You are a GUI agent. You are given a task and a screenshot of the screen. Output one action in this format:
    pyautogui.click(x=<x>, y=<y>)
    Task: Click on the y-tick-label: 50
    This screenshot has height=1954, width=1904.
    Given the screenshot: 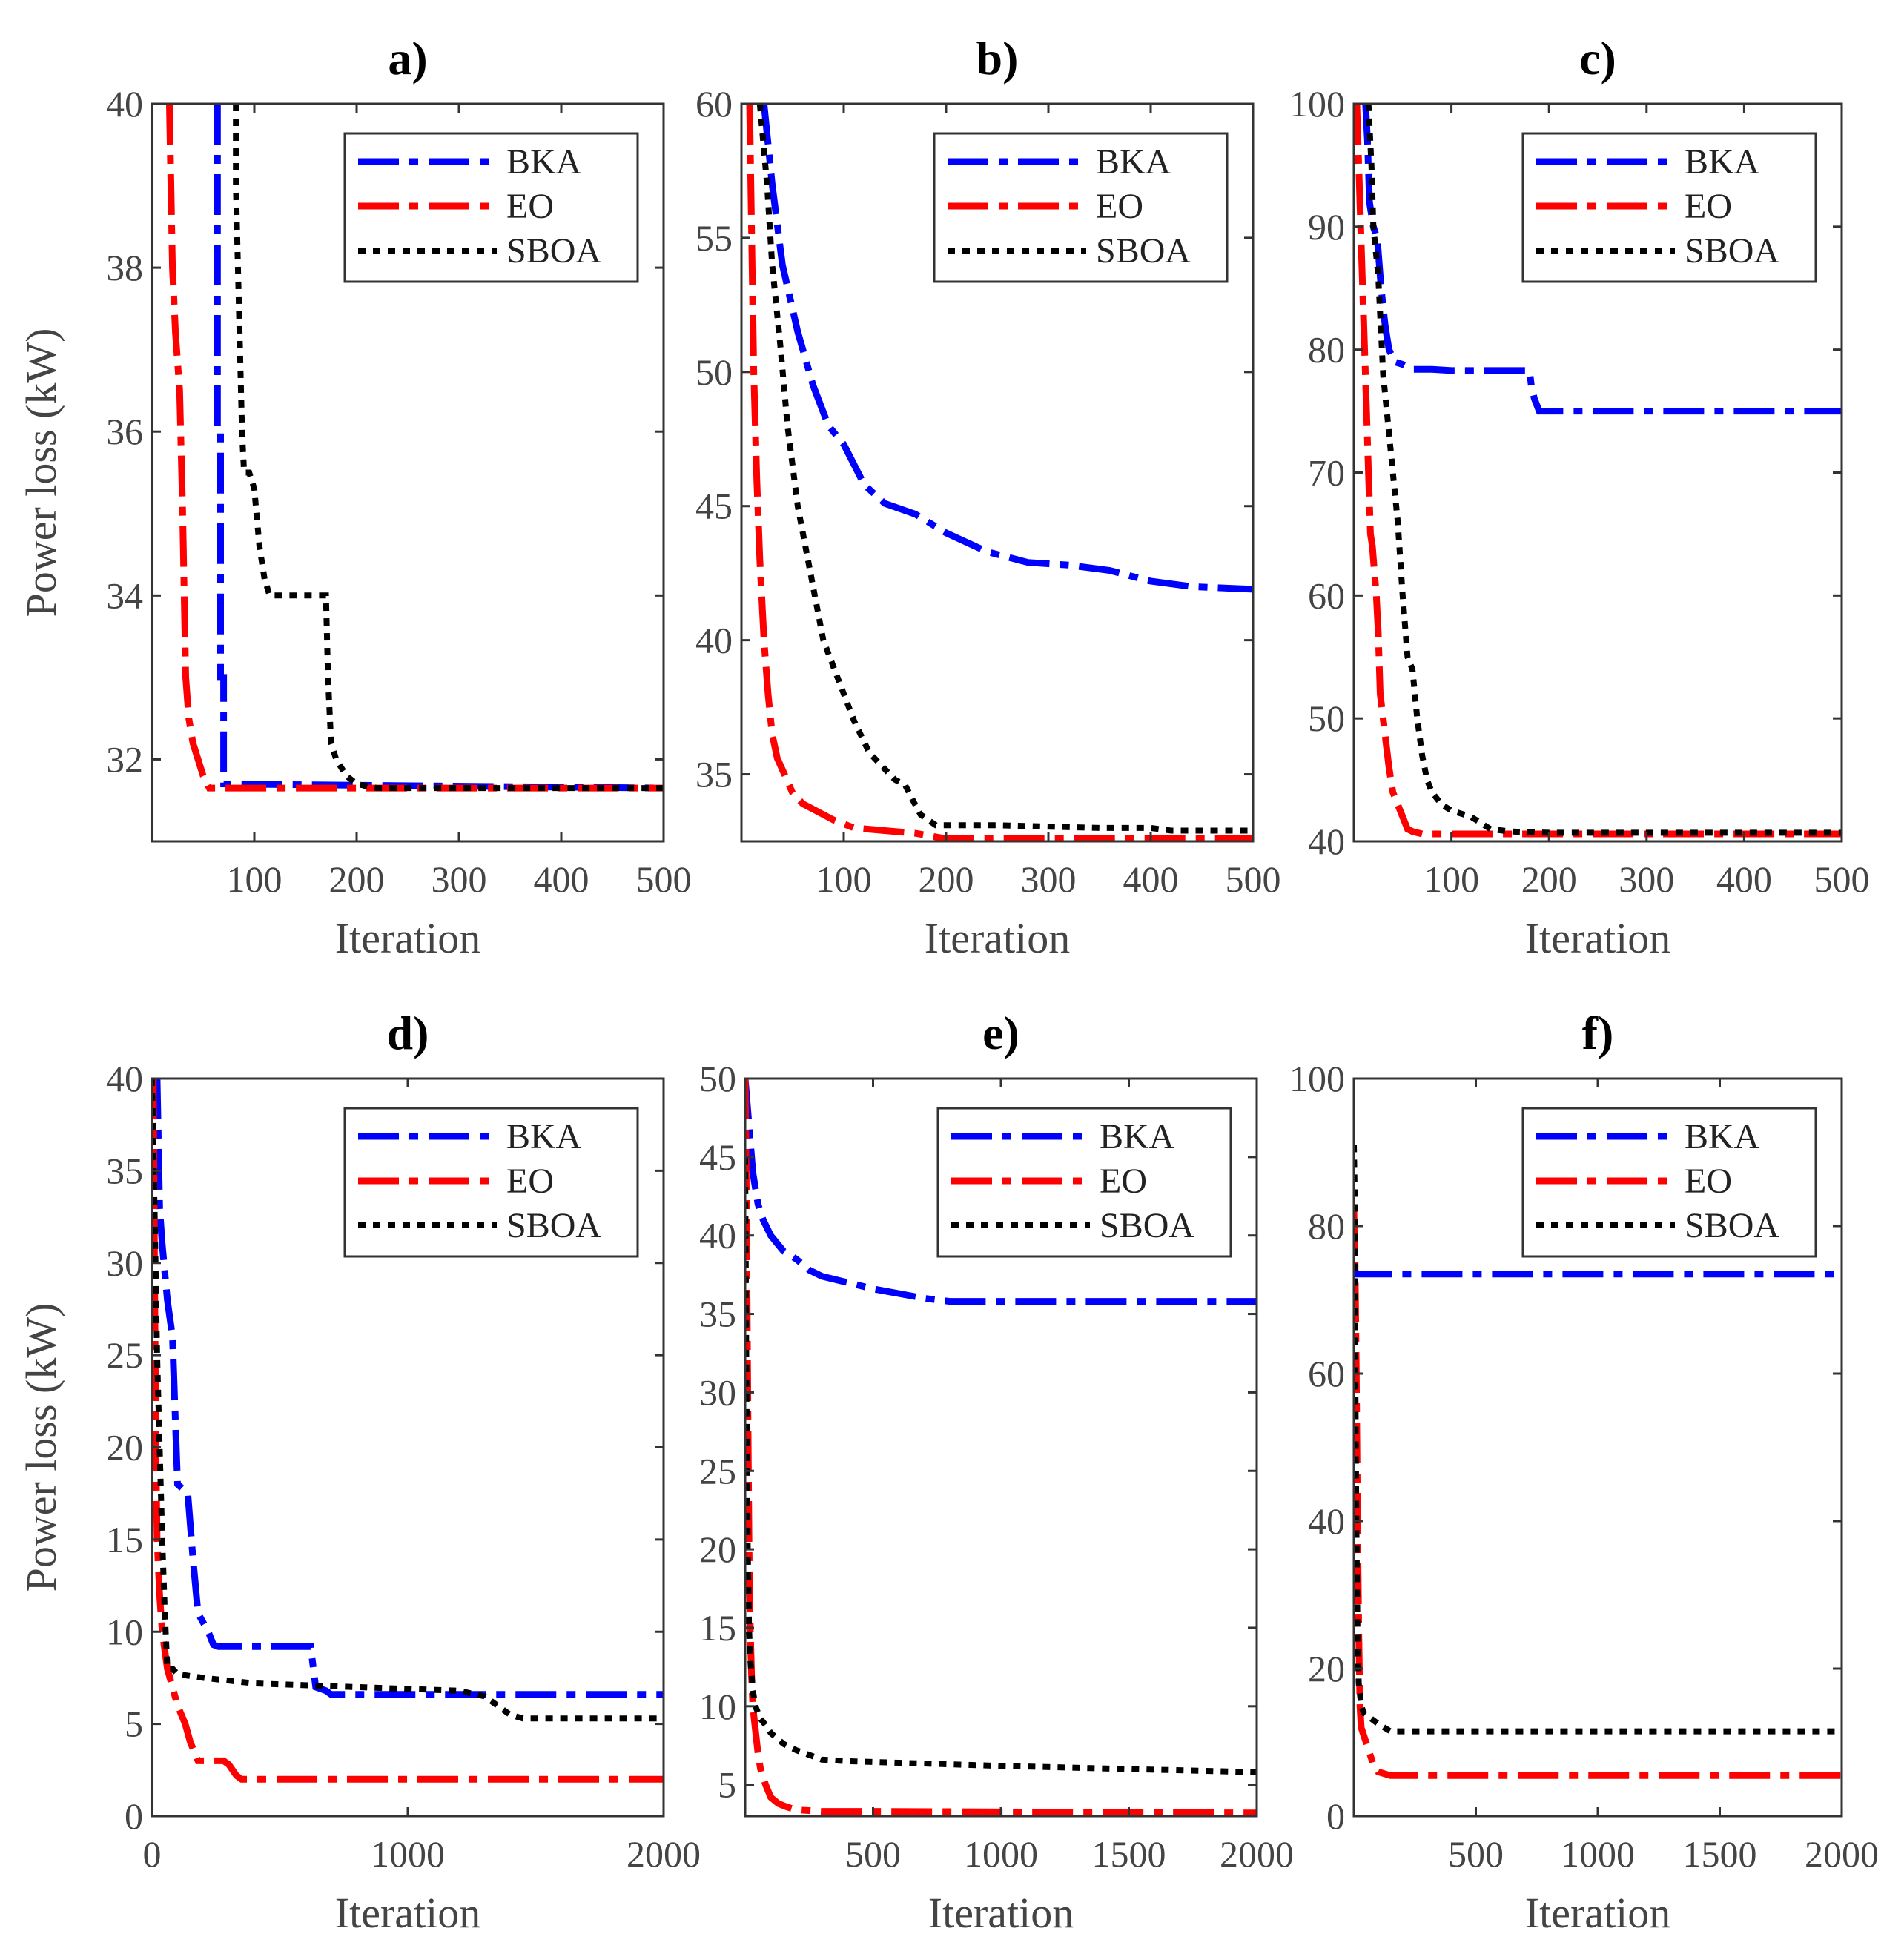 What is the action you would take?
    pyautogui.click(x=717, y=1078)
    